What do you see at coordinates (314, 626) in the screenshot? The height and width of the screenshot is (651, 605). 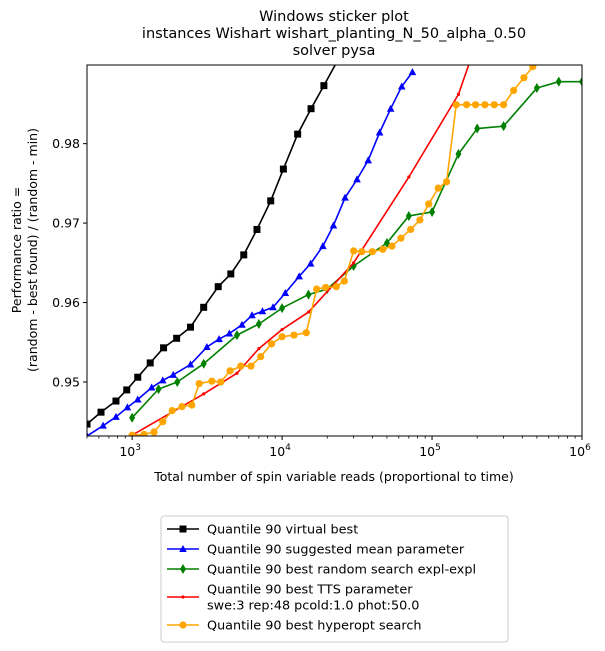 I see `legend-label: Quantile 90 best hyperopt search` at bounding box center [314, 626].